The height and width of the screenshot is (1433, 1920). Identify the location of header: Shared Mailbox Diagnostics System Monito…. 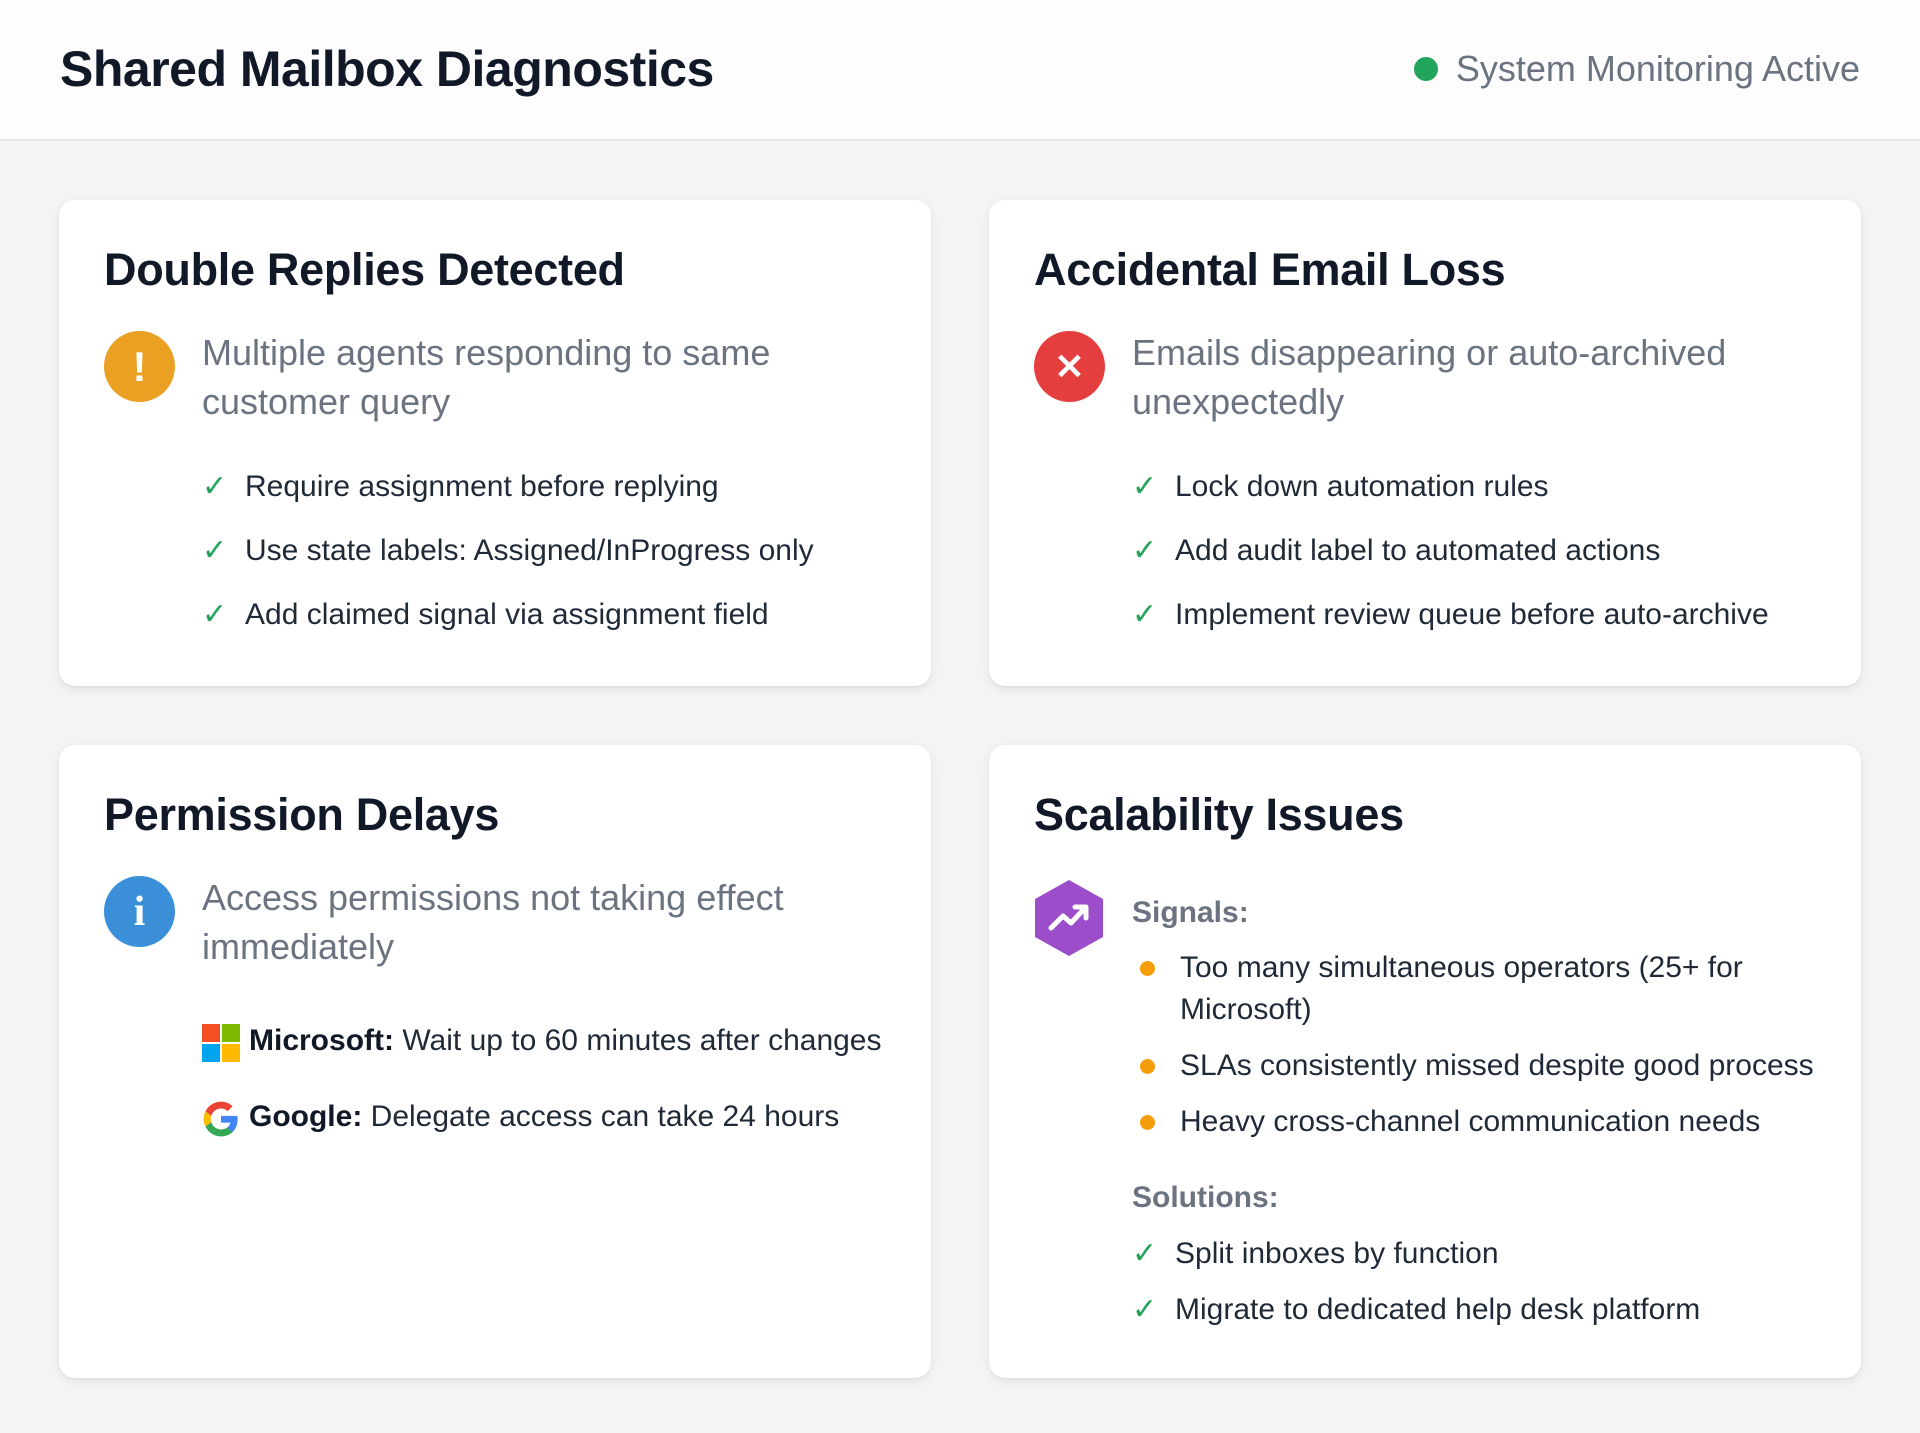
(960, 70).